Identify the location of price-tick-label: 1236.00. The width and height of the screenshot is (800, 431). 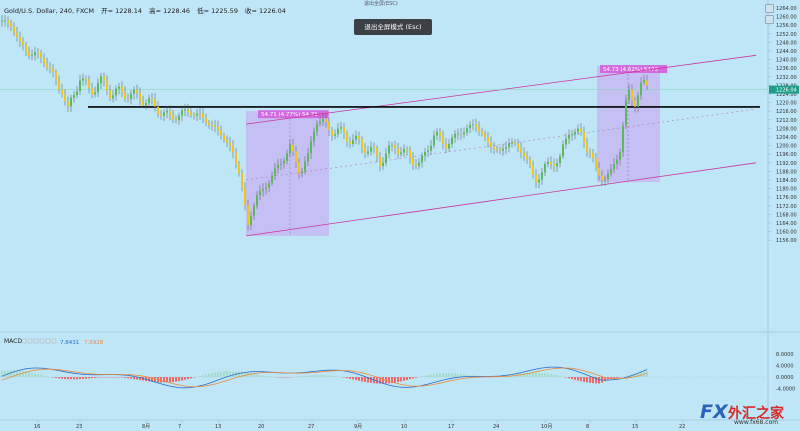
(786, 69).